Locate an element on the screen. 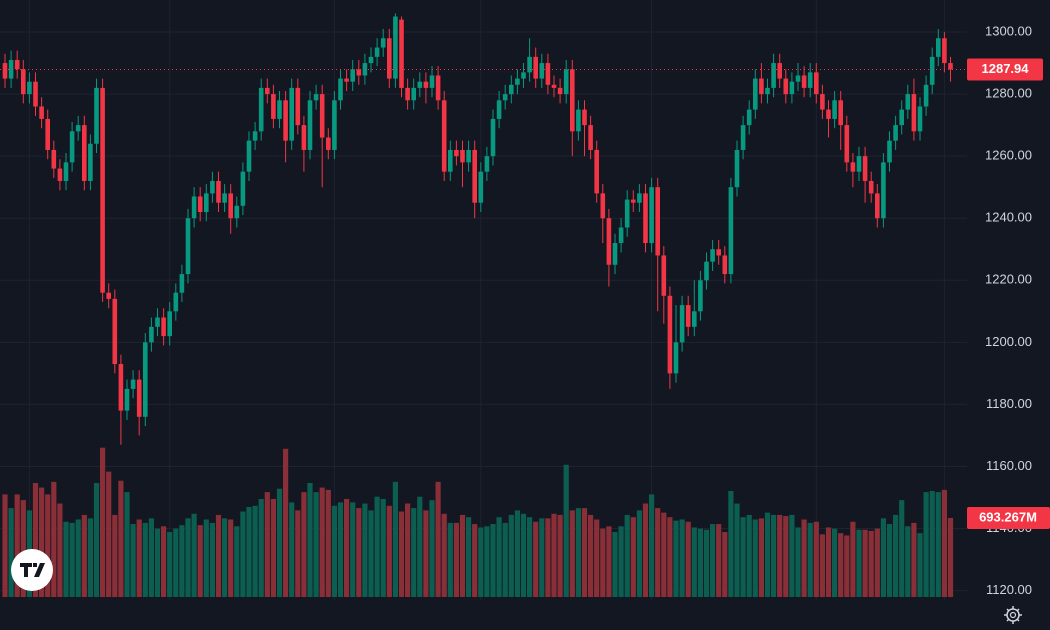 The height and width of the screenshot is (630, 1050). logo is located at coordinates (32, 570).